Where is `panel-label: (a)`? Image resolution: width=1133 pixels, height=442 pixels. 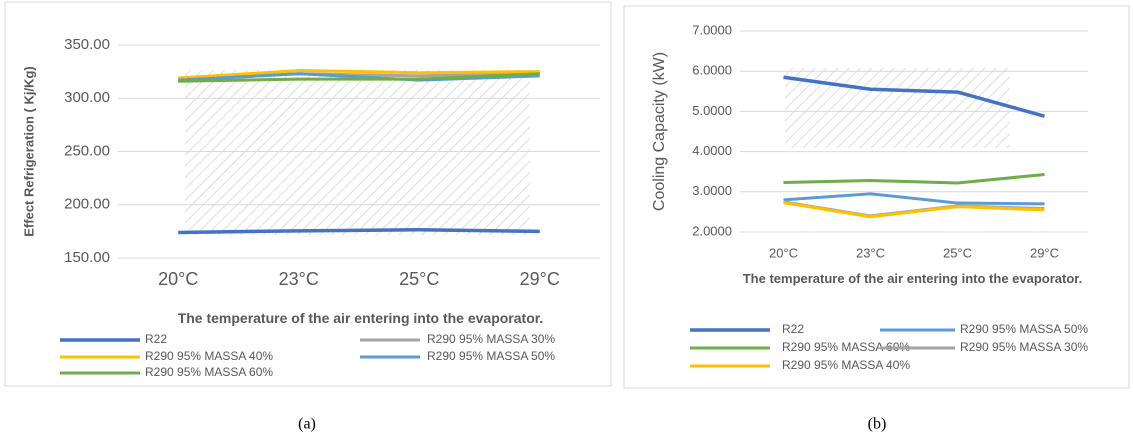
panel-label: (a) is located at coordinates (307, 424).